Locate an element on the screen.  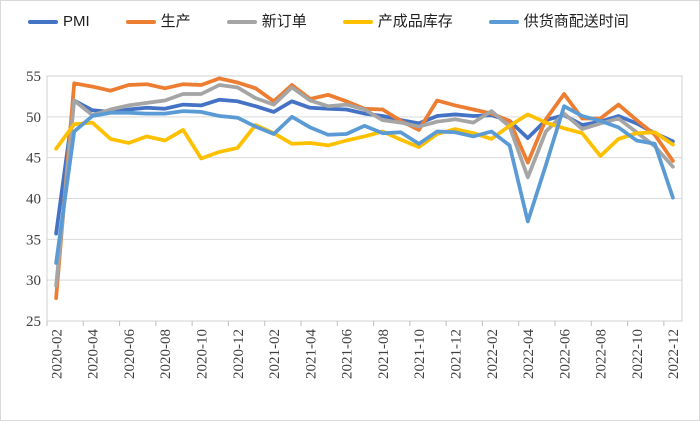
x-tick-label-2021-12: 2021-12 is located at coordinates (456, 354).